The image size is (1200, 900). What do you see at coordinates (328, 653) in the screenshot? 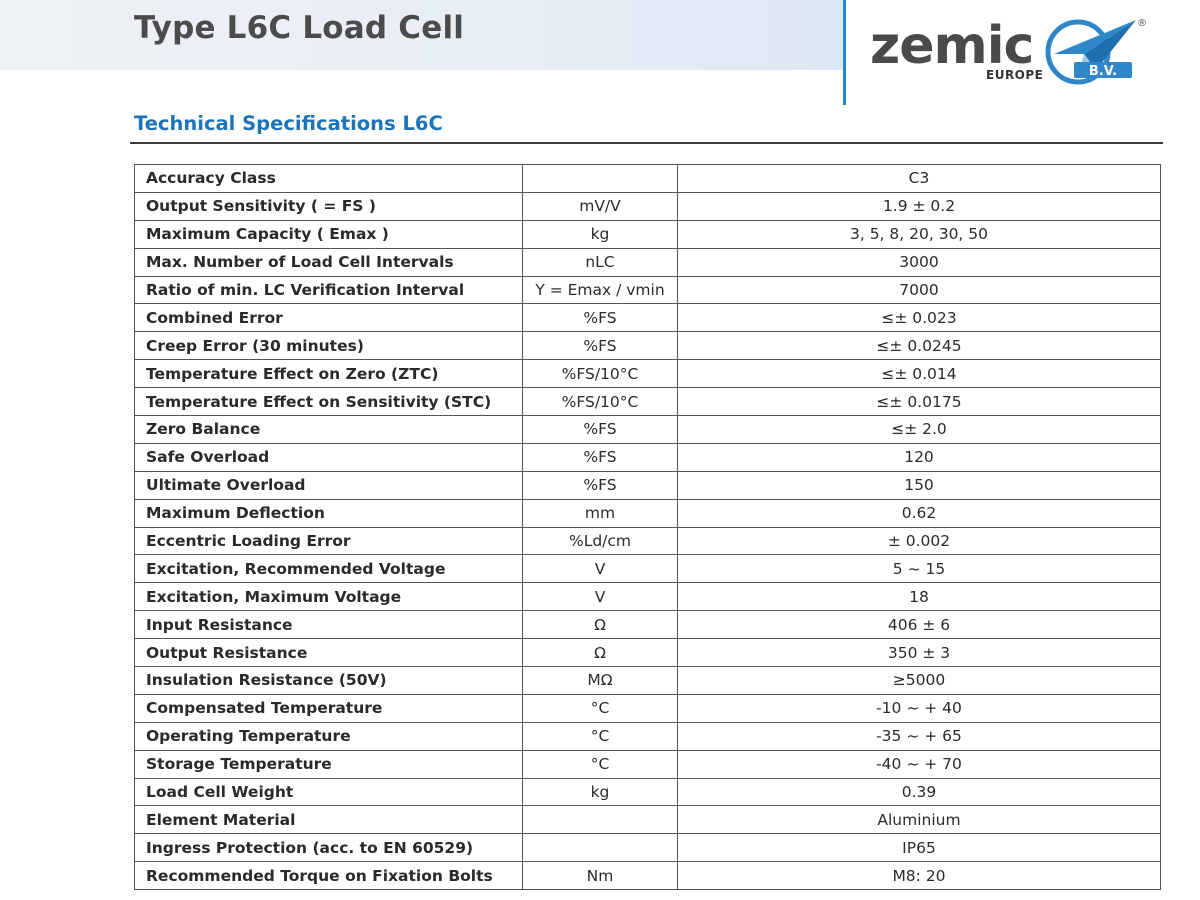
I see `spec-parameter: Output Resistance` at bounding box center [328, 653].